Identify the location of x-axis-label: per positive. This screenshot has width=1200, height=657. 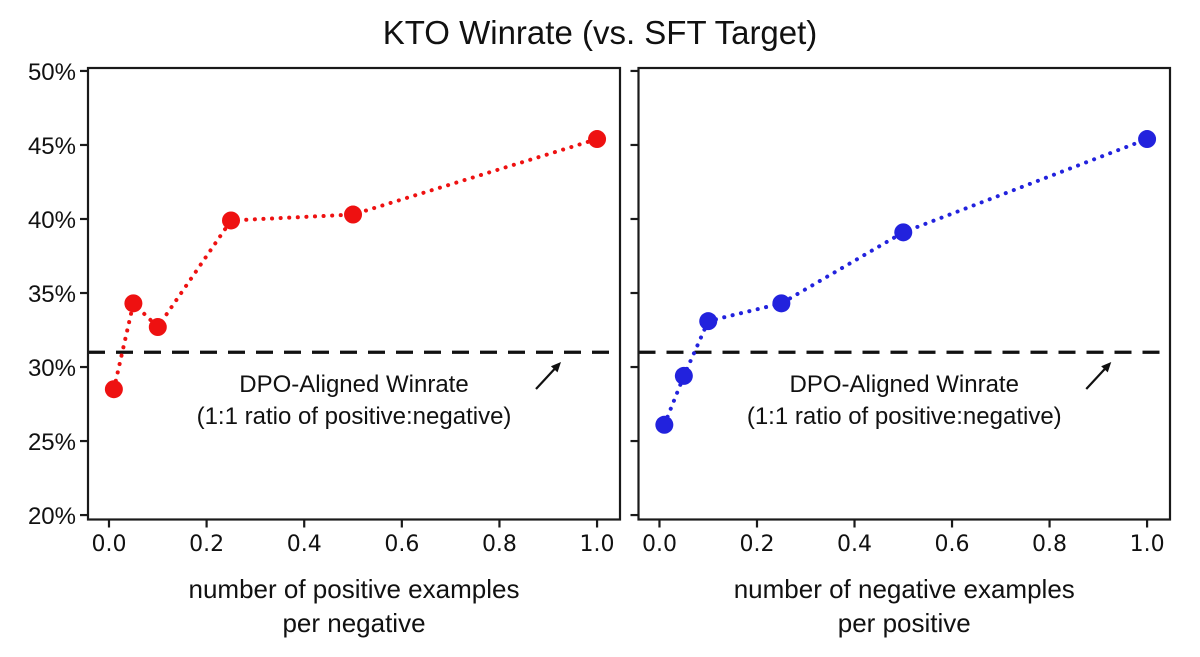
(904, 623).